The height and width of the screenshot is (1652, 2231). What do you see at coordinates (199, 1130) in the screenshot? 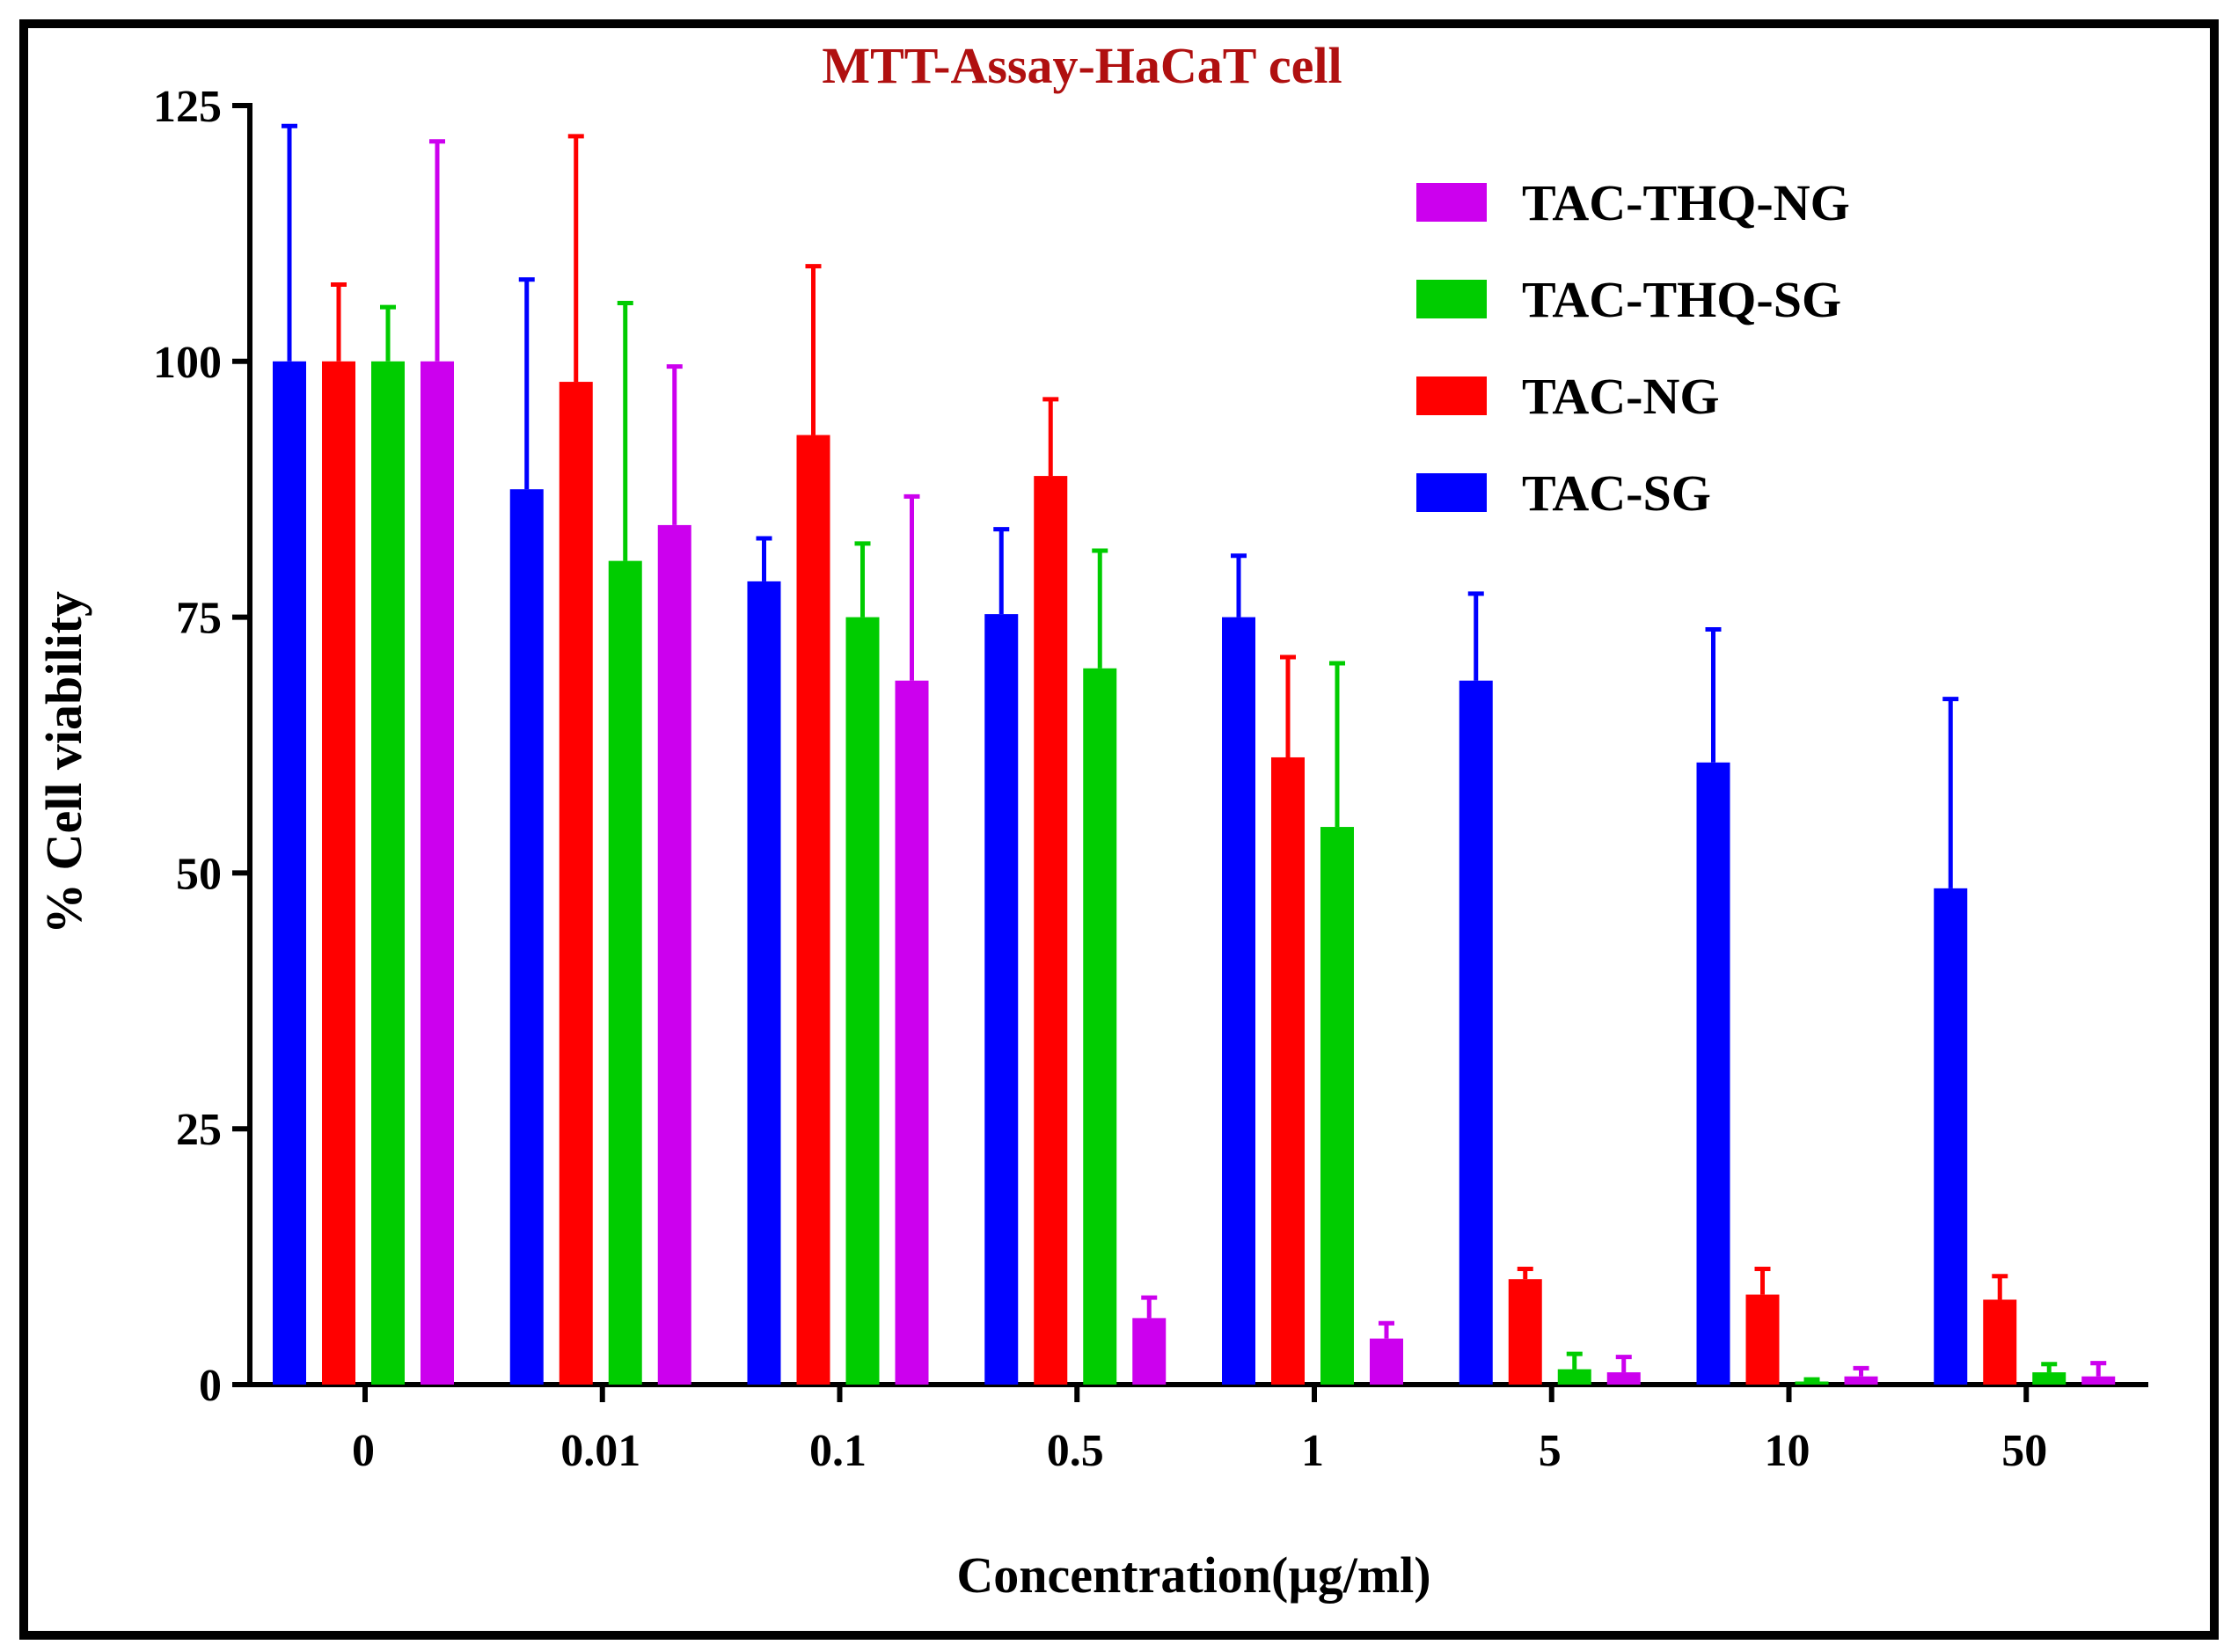
I see `y-tick-label: 25` at bounding box center [199, 1130].